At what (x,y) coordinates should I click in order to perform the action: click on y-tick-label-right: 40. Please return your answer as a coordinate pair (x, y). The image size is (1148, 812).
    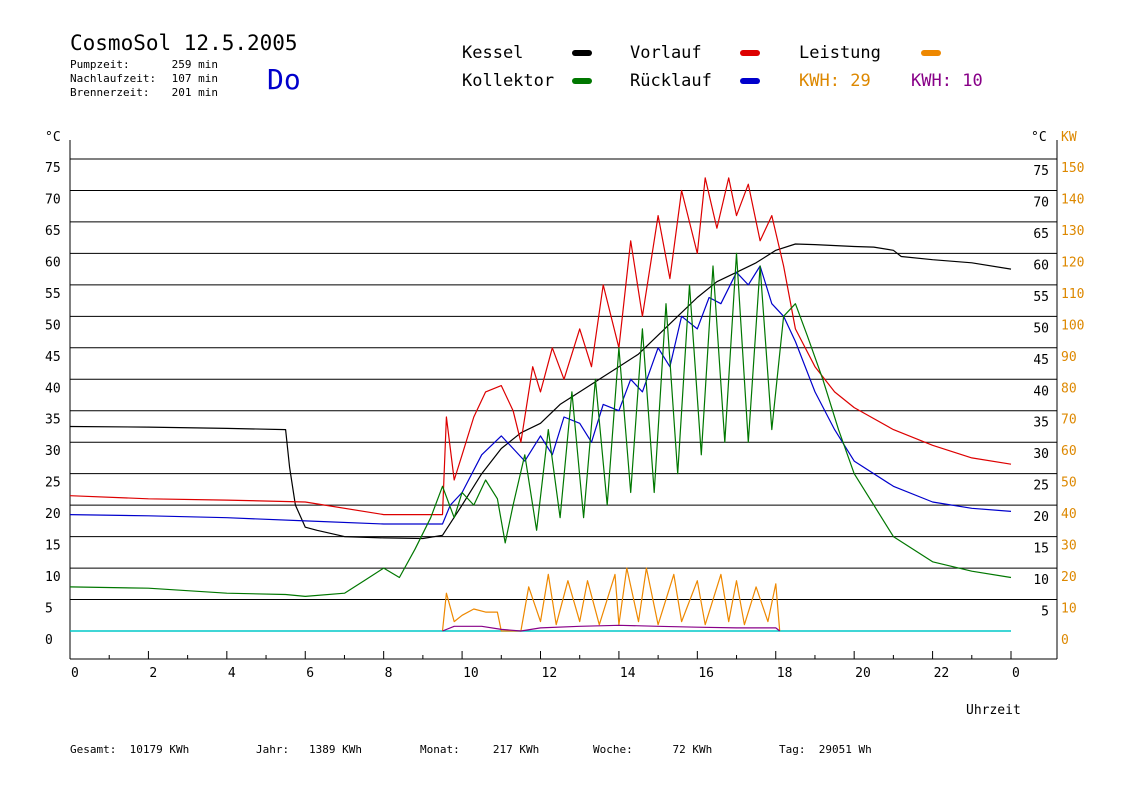
    Looking at the image, I should click on (1041, 391).